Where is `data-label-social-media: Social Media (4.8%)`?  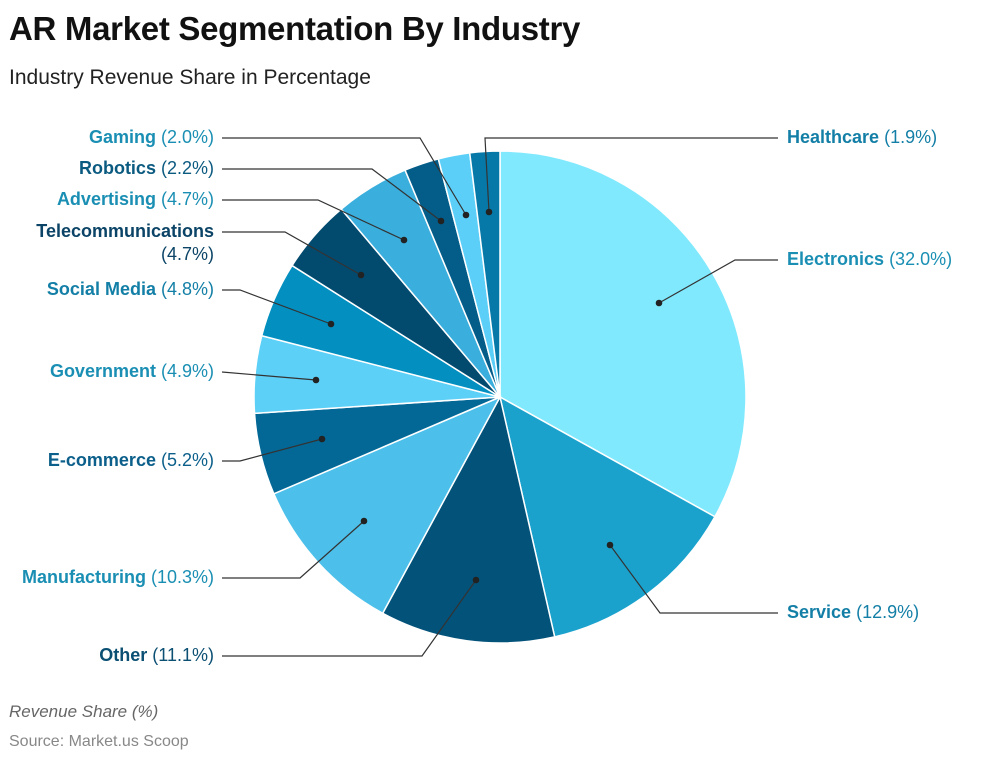 data-label-social-media: Social Media (4.8%) is located at coordinates (130, 289).